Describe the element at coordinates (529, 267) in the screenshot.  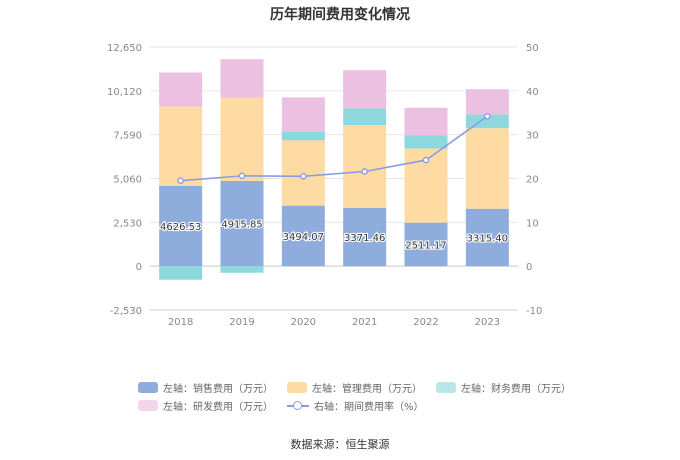
I see `right-axis-tick-label: 0` at that location.